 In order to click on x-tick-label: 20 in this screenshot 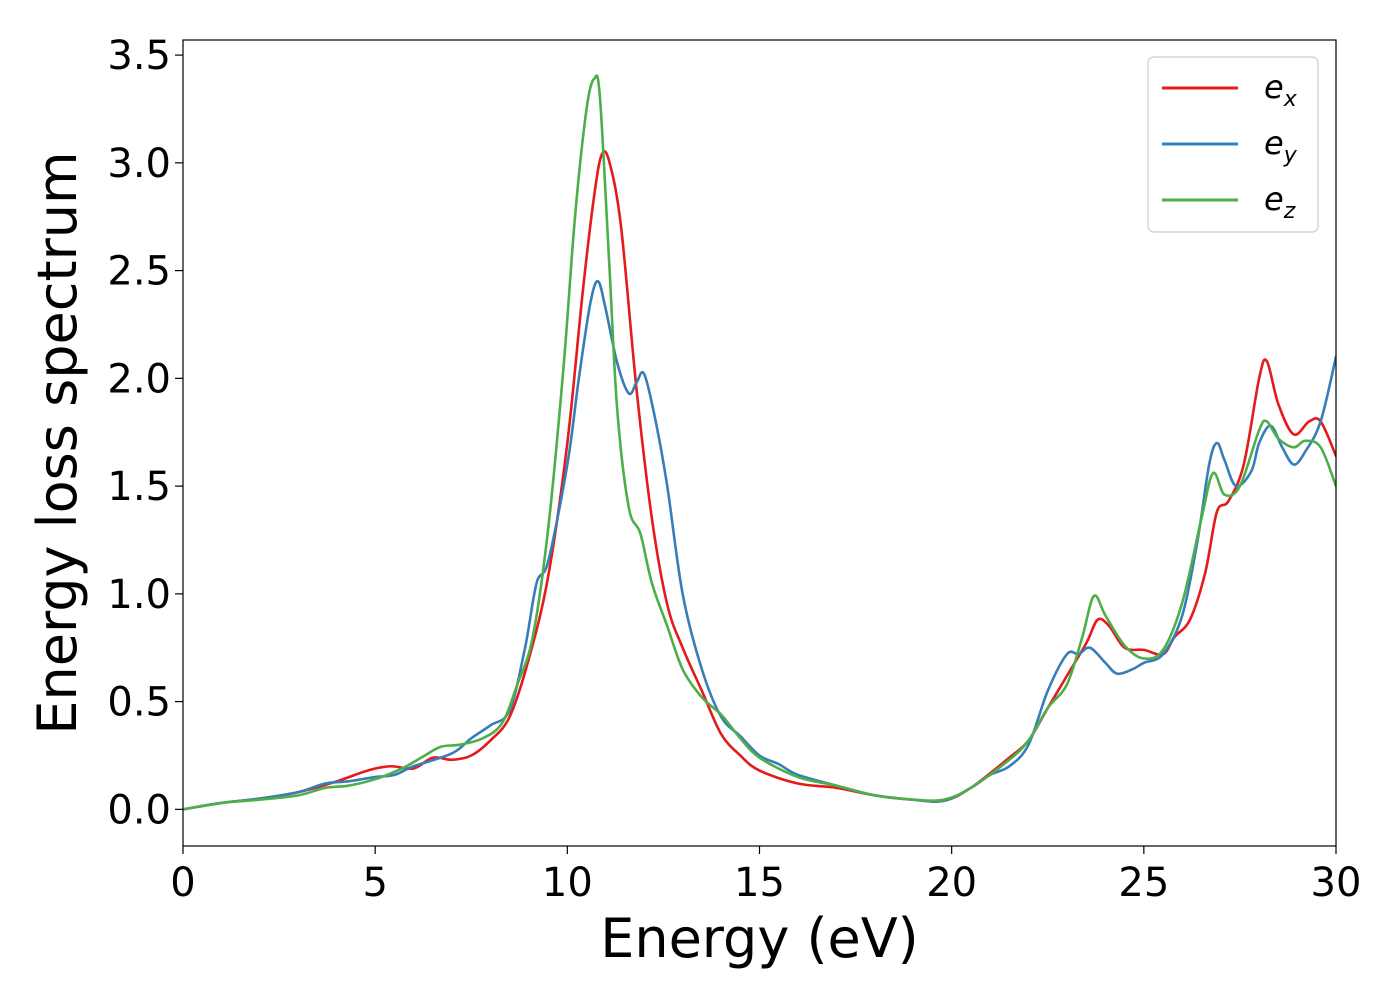, I will do `click(951, 883)`.